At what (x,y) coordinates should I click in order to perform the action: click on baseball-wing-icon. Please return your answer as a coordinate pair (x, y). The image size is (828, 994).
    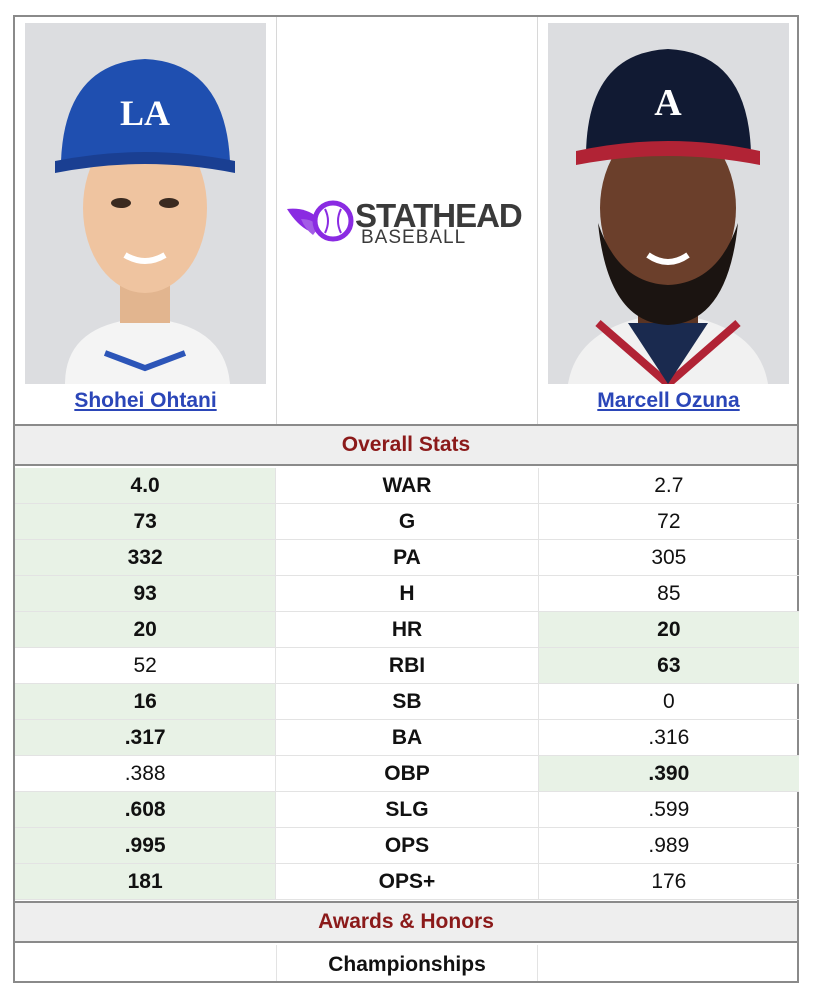
    Looking at the image, I should click on (320, 221).